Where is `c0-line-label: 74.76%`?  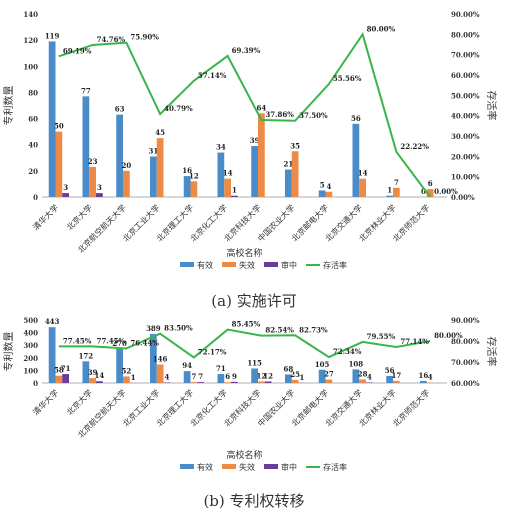 c0-line-label: 74.76% is located at coordinates (111, 39).